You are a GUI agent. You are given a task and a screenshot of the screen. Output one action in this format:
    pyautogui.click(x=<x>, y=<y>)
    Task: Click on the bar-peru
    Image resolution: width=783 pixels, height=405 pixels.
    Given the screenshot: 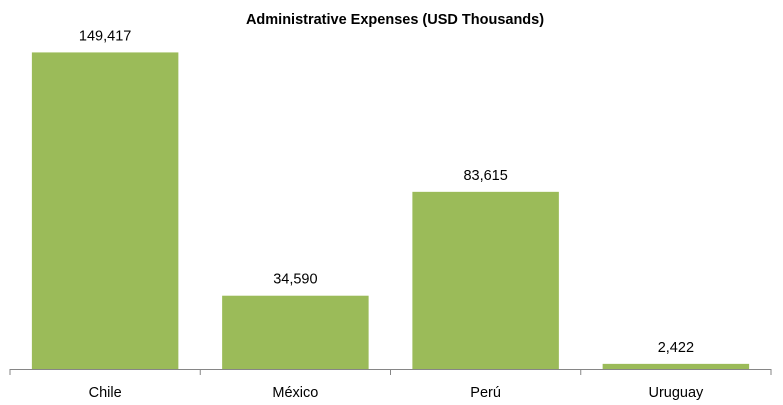 What is the action you would take?
    pyautogui.click(x=485, y=280)
    